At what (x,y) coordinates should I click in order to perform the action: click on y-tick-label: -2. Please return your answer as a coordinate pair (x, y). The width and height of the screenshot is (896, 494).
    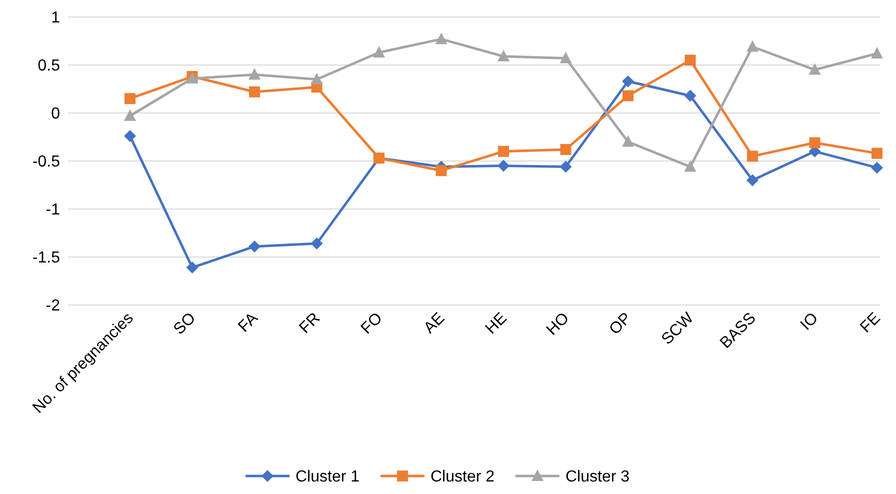
    Looking at the image, I should click on (53, 306).